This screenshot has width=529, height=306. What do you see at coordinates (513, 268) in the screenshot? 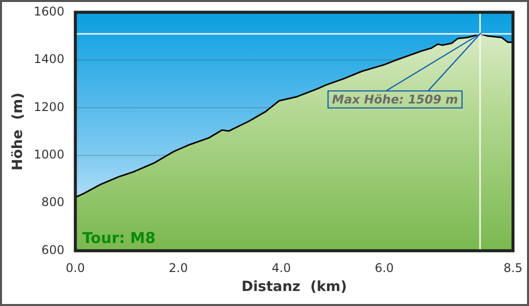
I see `x-tick-label: 8.5` at bounding box center [513, 268].